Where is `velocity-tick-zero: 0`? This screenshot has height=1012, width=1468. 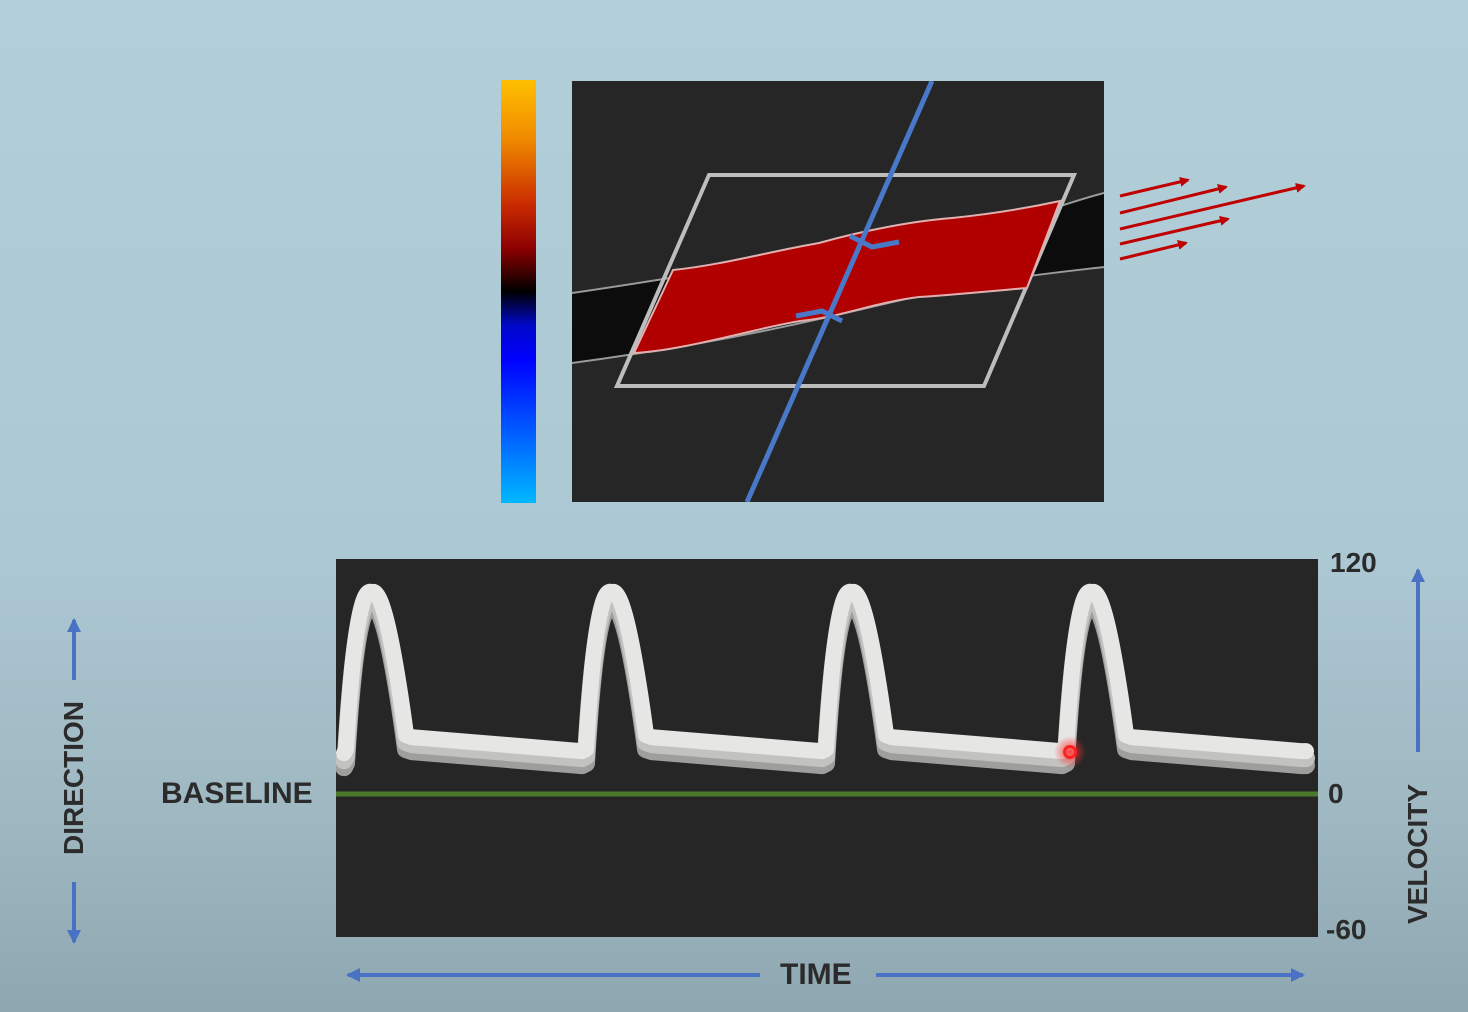 velocity-tick-zero: 0 is located at coordinates (1336, 793).